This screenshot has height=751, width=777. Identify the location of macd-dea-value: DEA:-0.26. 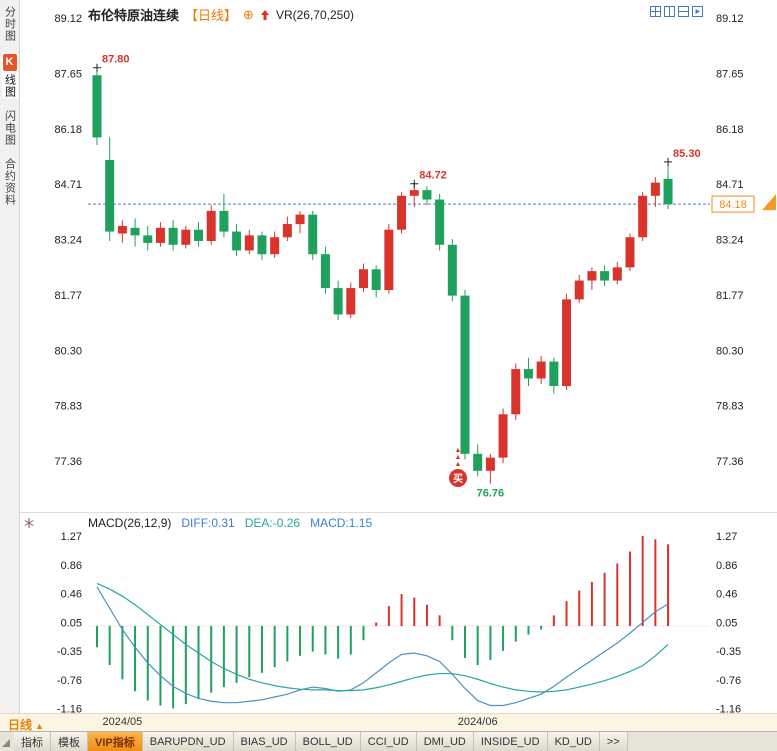
(272, 523).